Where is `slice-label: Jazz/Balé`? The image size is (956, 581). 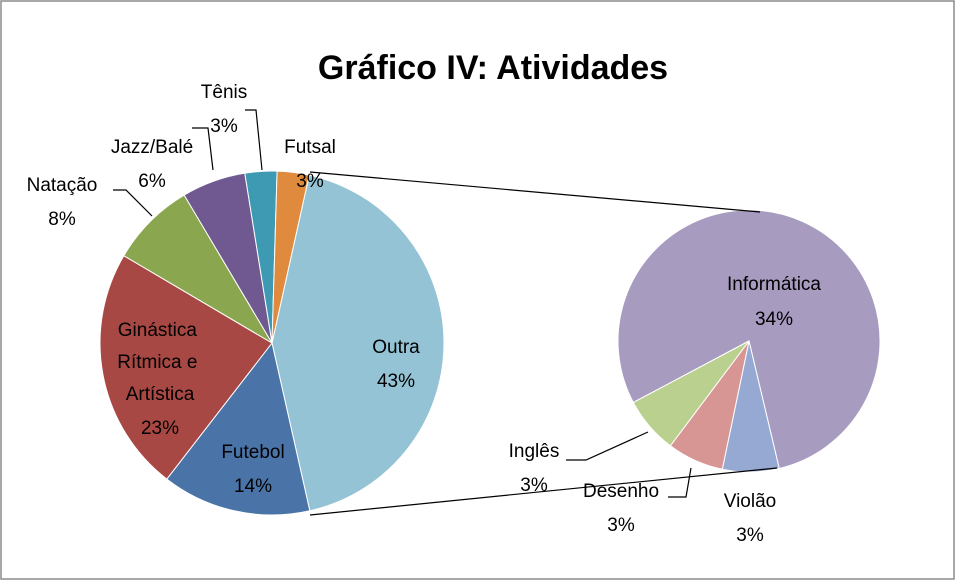 slice-label: Jazz/Balé is located at coordinates (152, 147).